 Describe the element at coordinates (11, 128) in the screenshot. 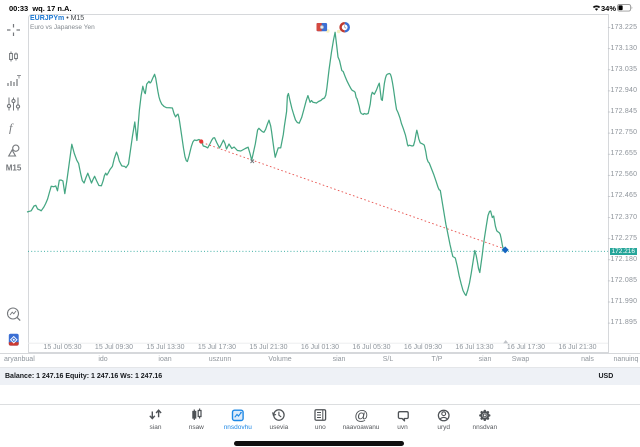

I see `svg-text: f` at that location.